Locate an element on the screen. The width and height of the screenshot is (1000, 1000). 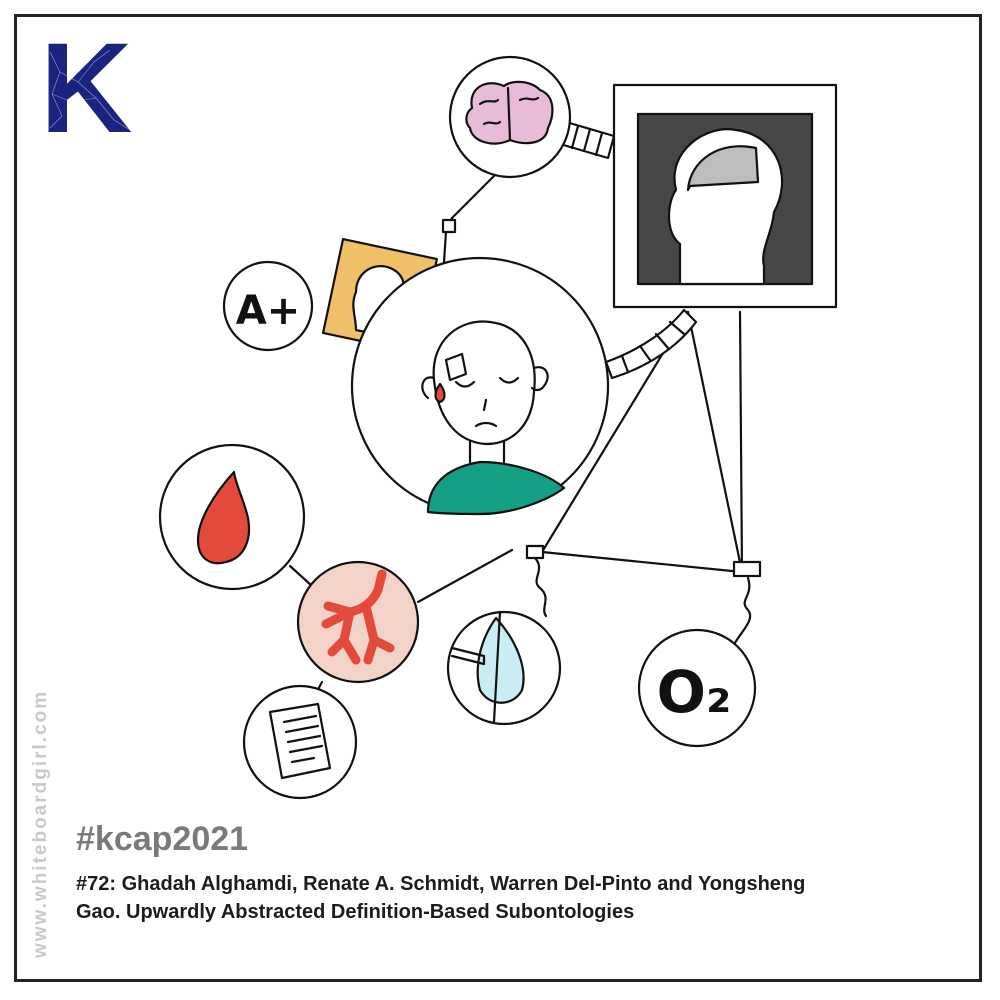
grade-badge: A+ is located at coordinates (268, 306).